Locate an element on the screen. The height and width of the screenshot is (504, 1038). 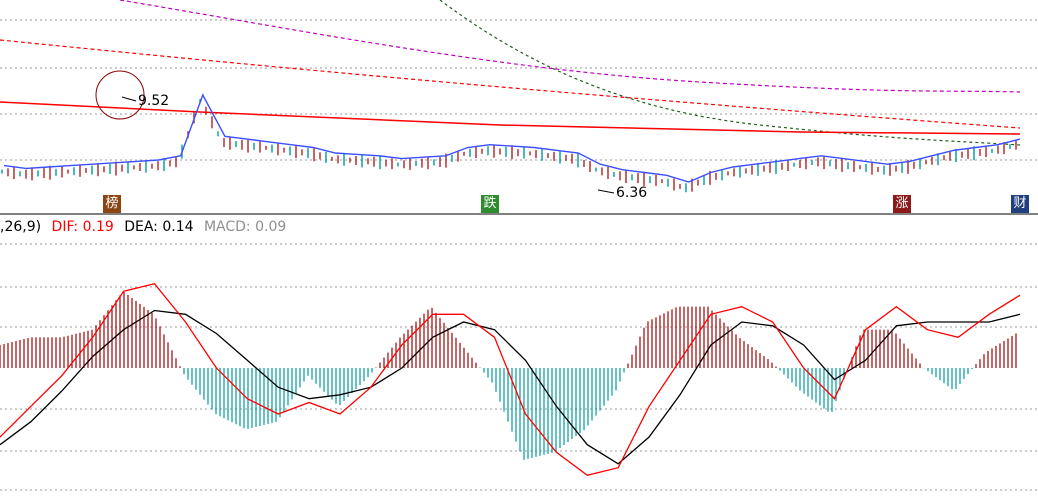
dea-value: DEA: 0.14 is located at coordinates (159, 227).